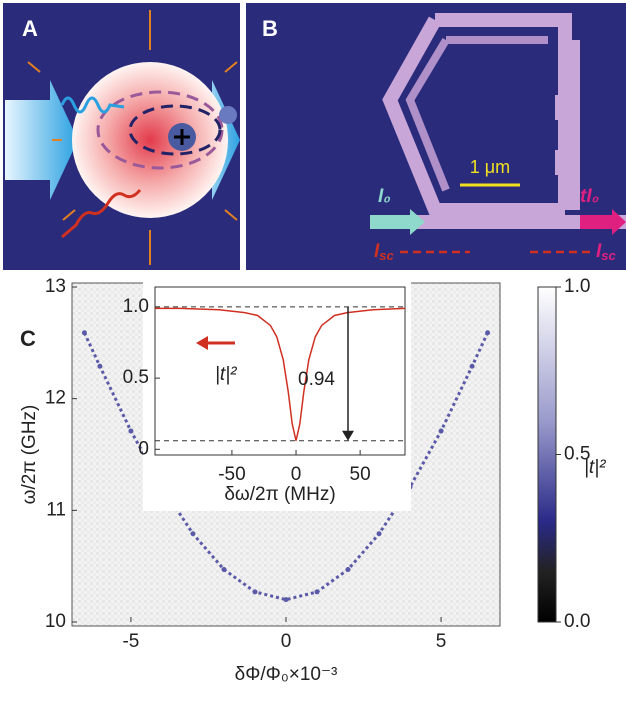  Describe the element at coordinates (29, 455) in the screenshot. I see `y-axis-label: ω/2π (GHz)` at that location.